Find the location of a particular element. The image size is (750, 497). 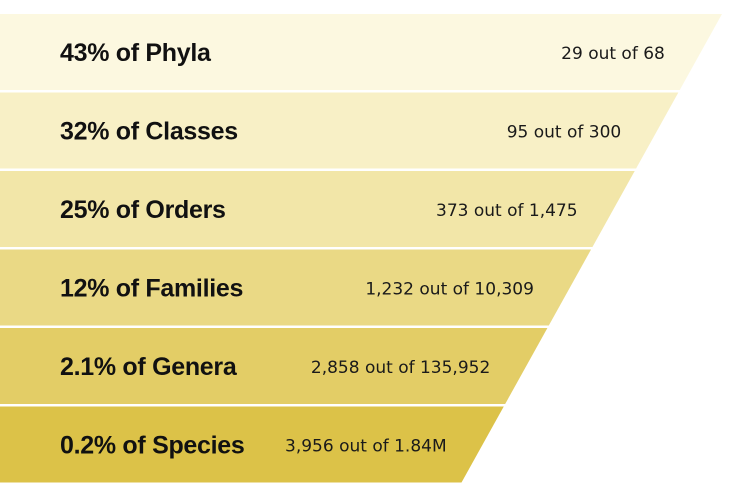

funnel-stage: 12% of Families 1,232 out of 10,309 is located at coordinates (296, 287).